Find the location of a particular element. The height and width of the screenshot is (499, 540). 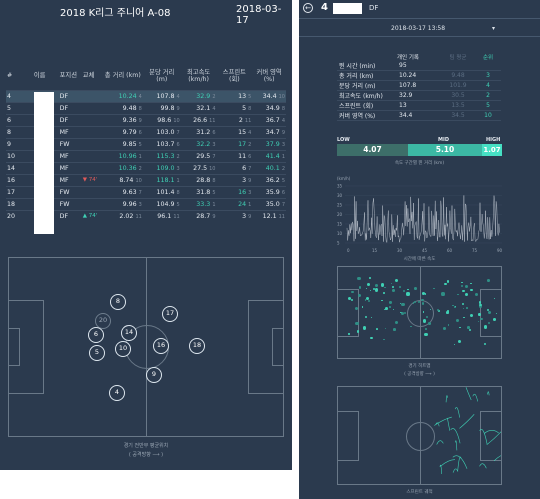

datetime-divider is located at coordinates (419, 36).